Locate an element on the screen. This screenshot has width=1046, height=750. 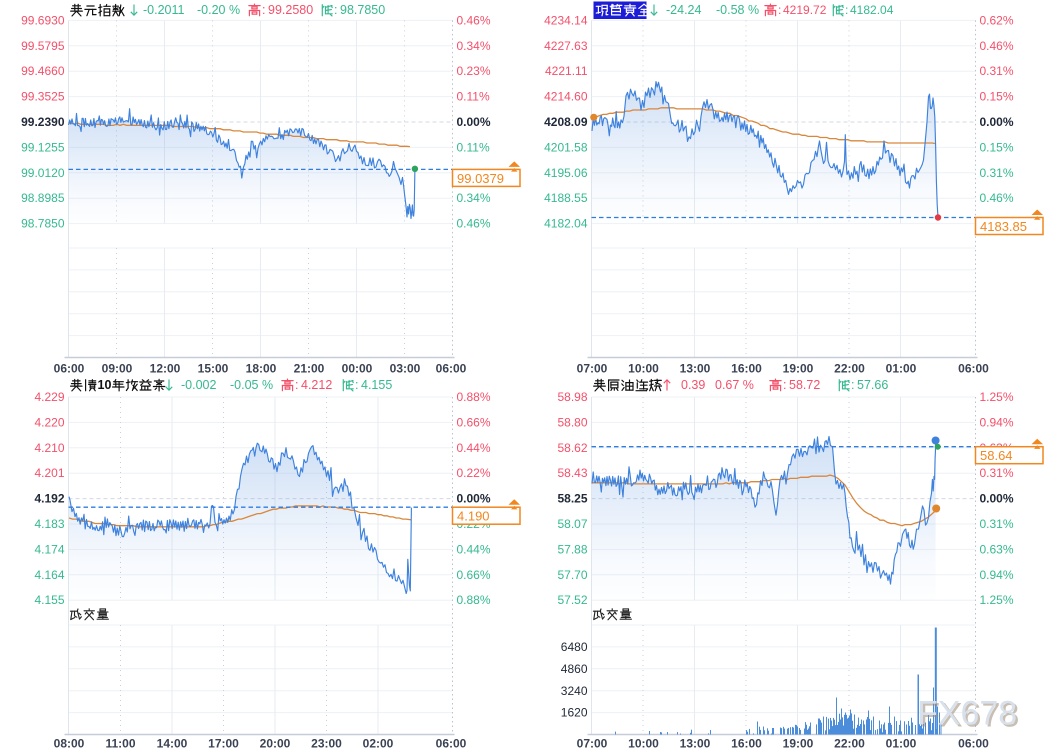
svg-text: 58.07 is located at coordinates (572, 524).